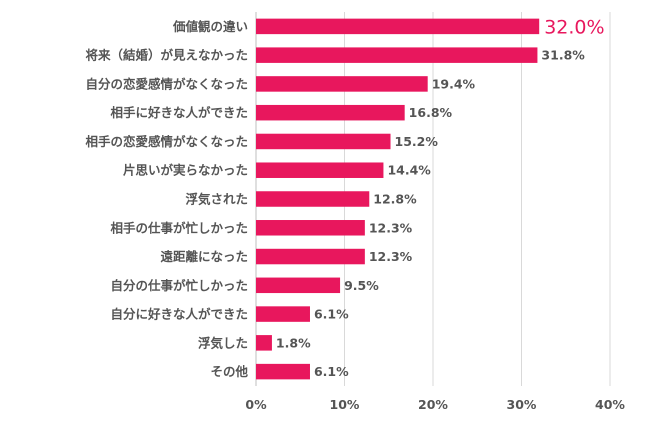 The width and height of the screenshot is (650, 428). Describe the element at coordinates (166, 83) in the screenshot. I see `category-label: 自分の恋愛感情がなくなった` at that location.